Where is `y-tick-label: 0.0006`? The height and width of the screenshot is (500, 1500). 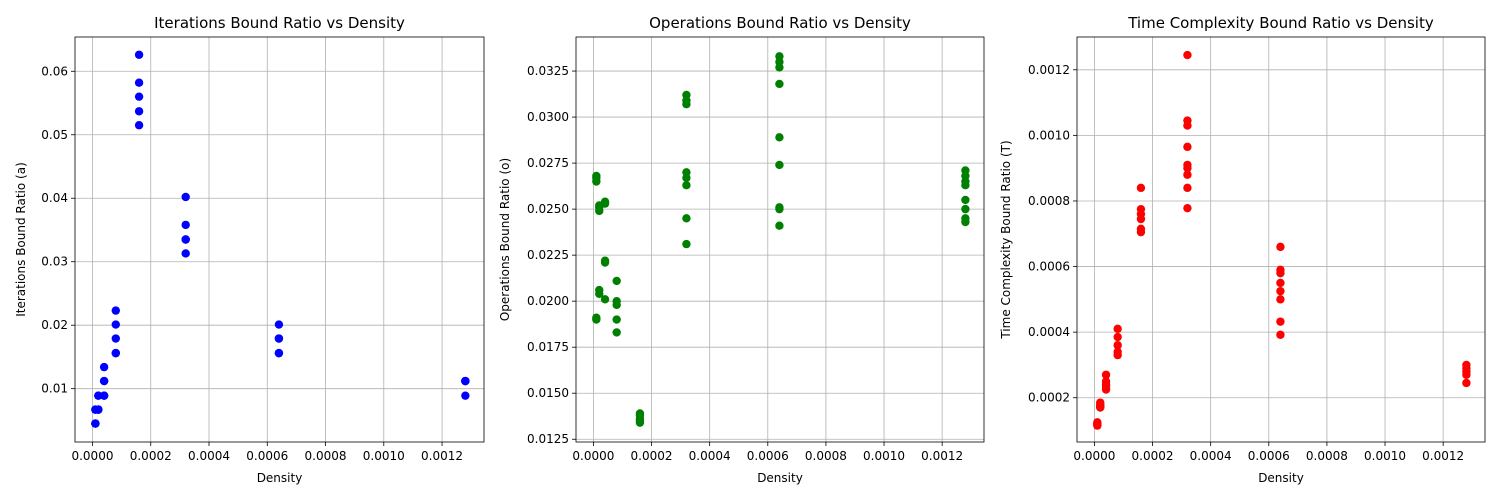 y-tick-label: 0.0006 is located at coordinates (1049, 267).